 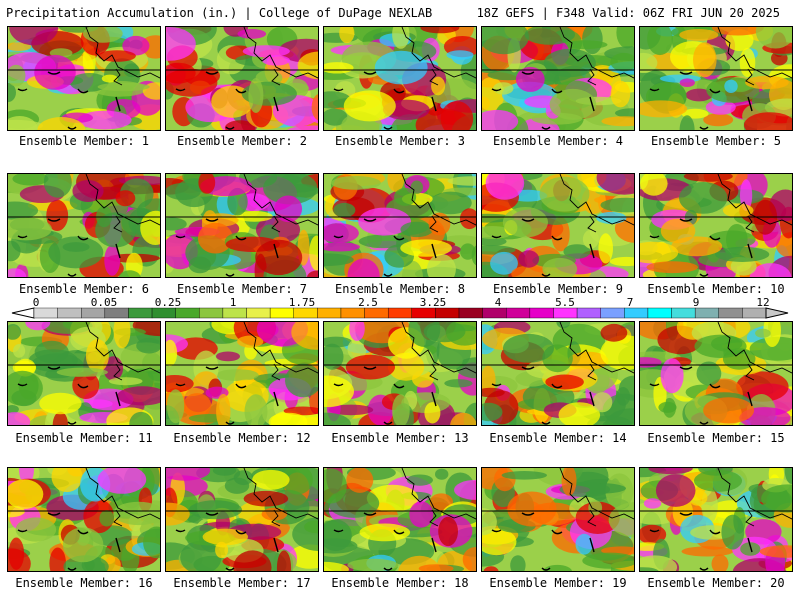 What do you see at coordinates (630, 302) in the screenshot?
I see `colorbar-tick-label: 7` at bounding box center [630, 302].